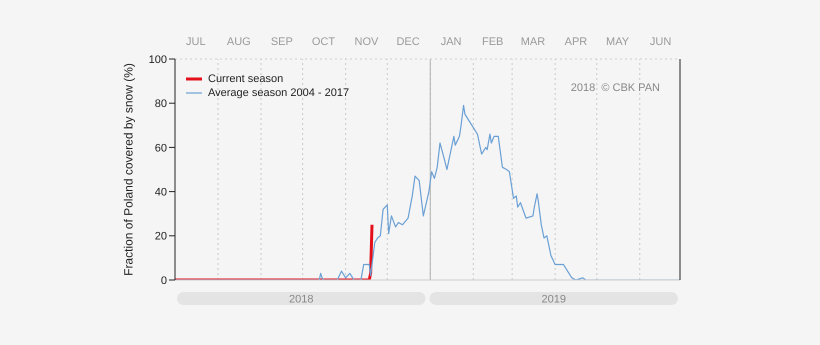  I want to click on y-tick-label: 0, so click(163, 280).